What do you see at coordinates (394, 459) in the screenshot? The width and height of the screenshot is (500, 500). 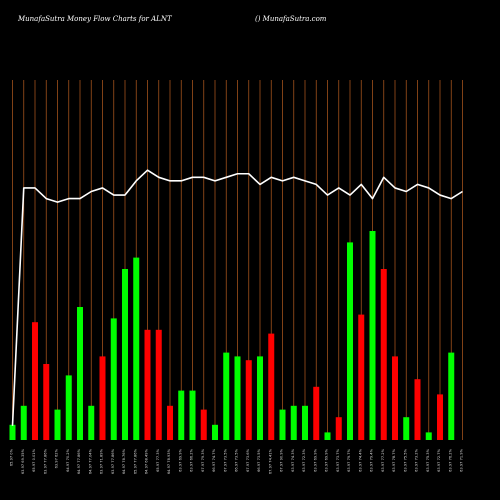 I see `x-tick-label: 63.97 78.7%` at bounding box center [394, 459].